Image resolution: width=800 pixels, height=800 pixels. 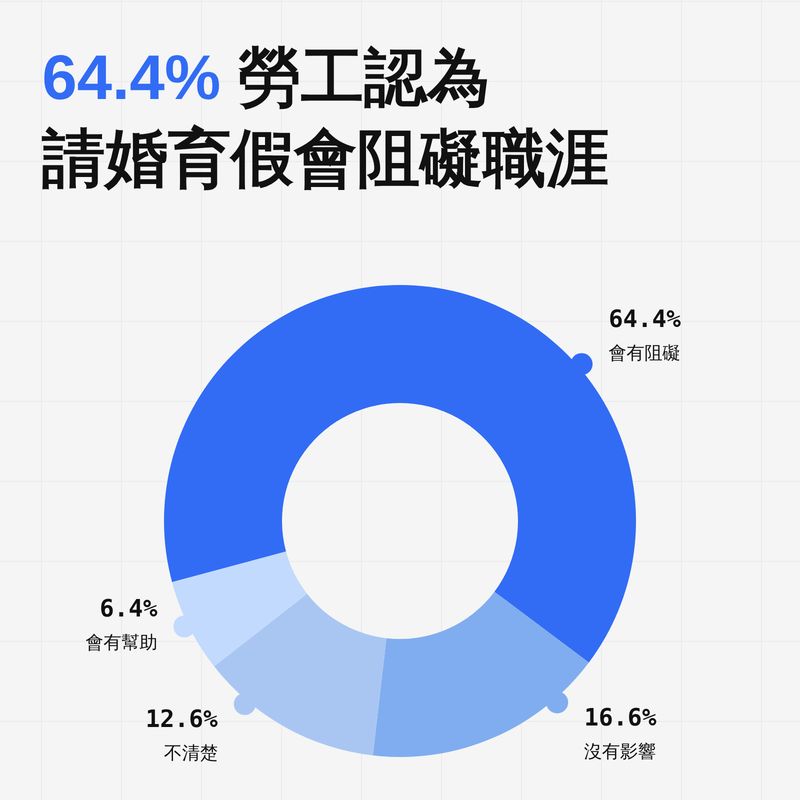 I want to click on data-label: 6.4%, so click(x=129, y=608).